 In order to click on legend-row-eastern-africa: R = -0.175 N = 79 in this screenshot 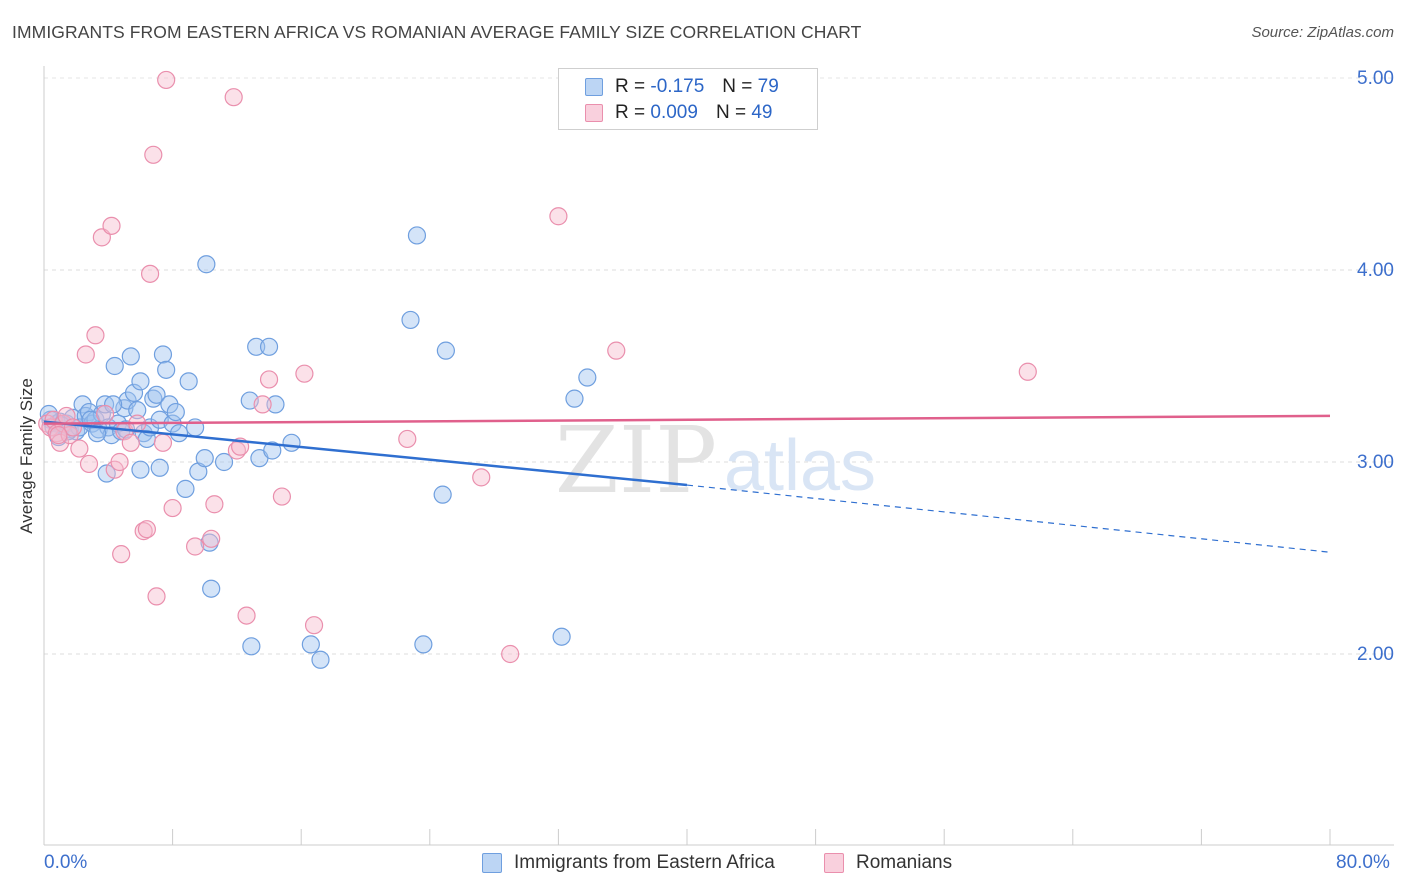, I will do `click(682, 87)`.